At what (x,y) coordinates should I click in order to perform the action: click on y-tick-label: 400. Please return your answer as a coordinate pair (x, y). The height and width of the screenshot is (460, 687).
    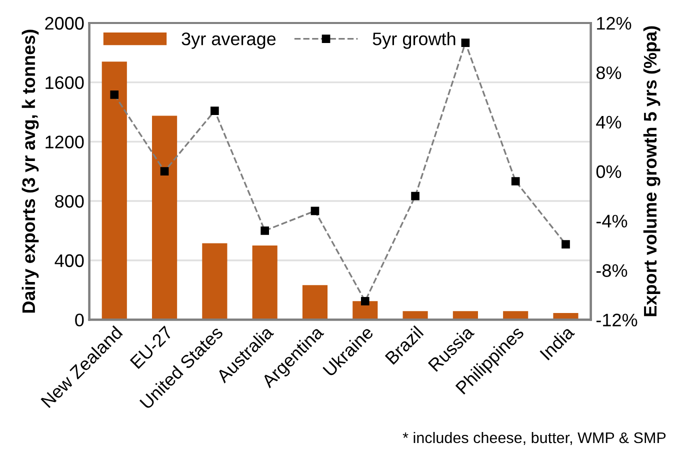
    Looking at the image, I should click on (69, 261).